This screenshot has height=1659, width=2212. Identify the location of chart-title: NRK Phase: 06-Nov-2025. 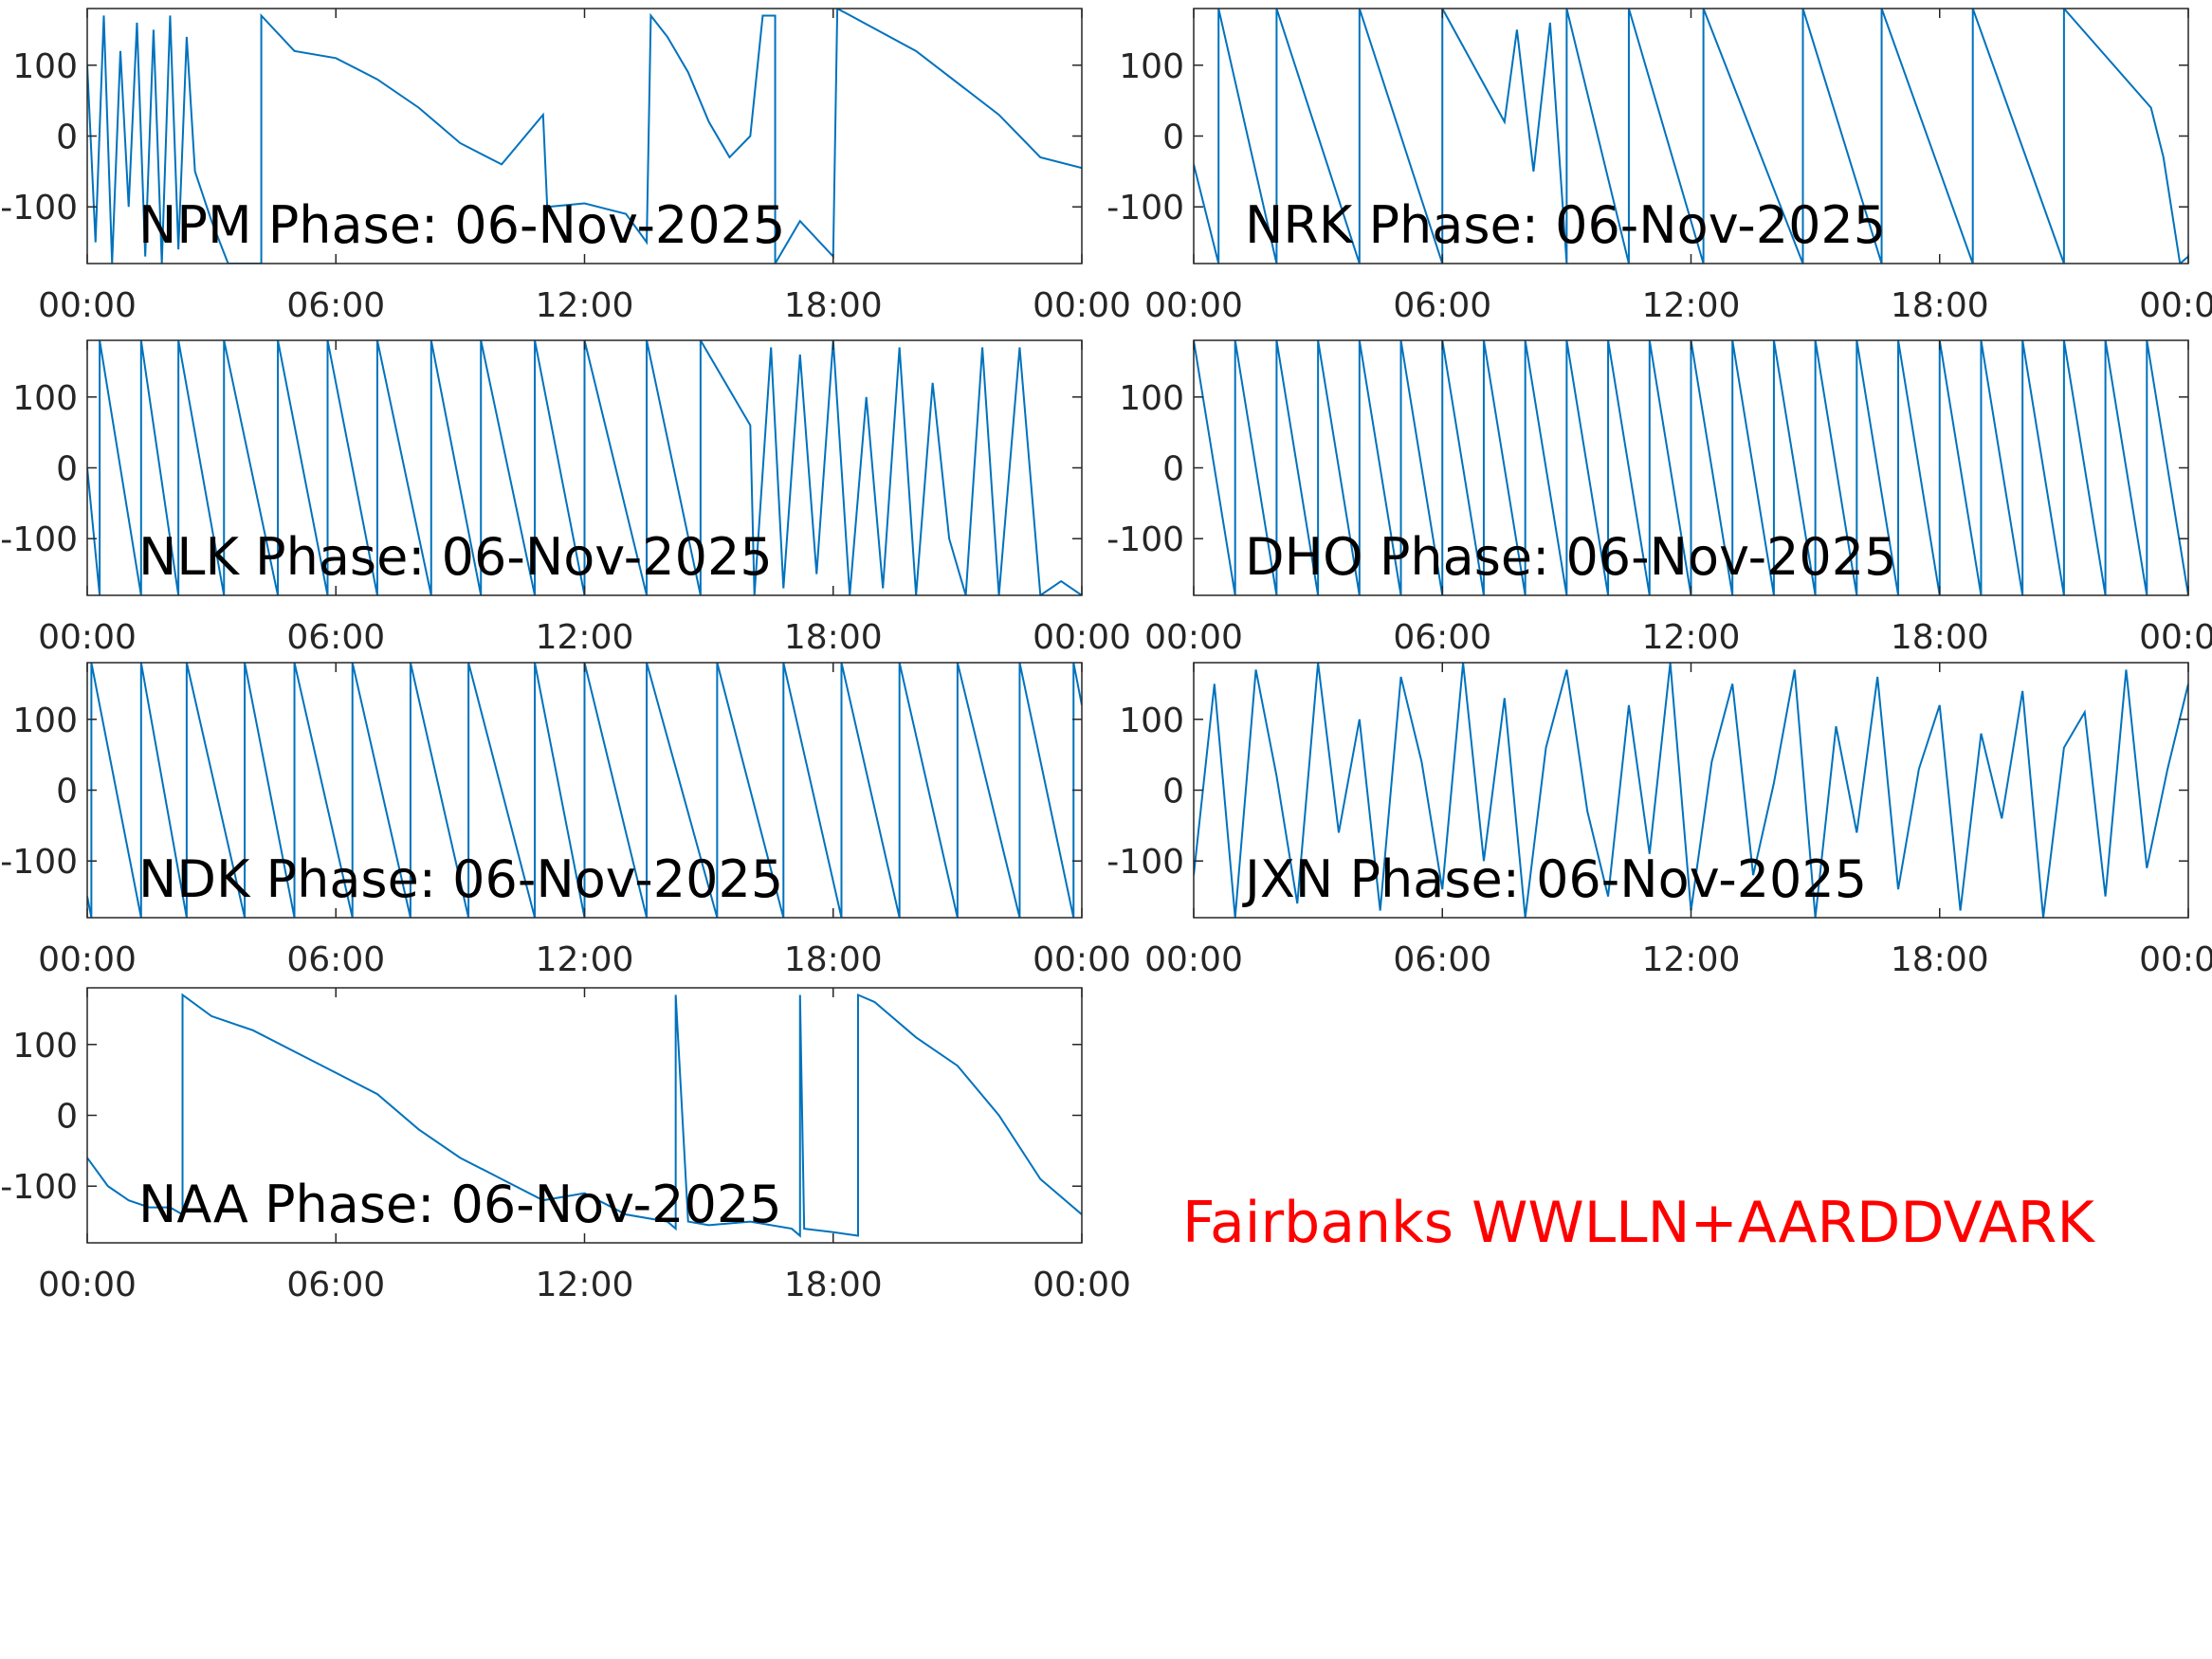
(1565, 225).